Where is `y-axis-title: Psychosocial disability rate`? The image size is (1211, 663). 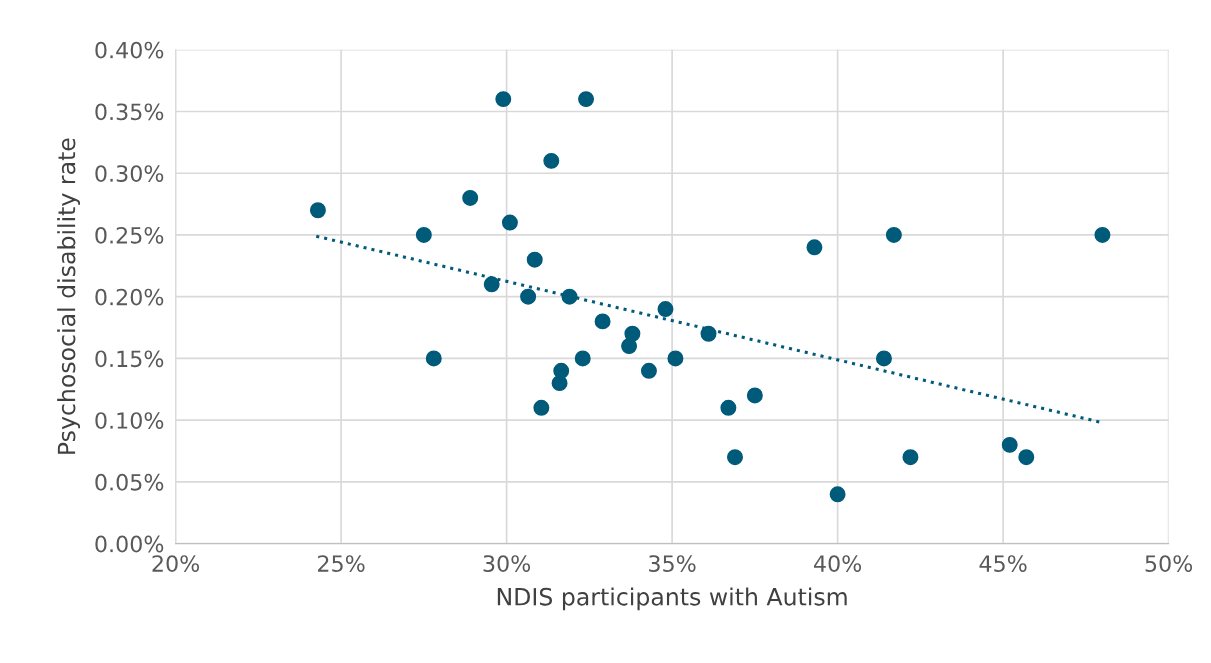 y-axis-title: Psychosocial disability rate is located at coordinates (68, 296).